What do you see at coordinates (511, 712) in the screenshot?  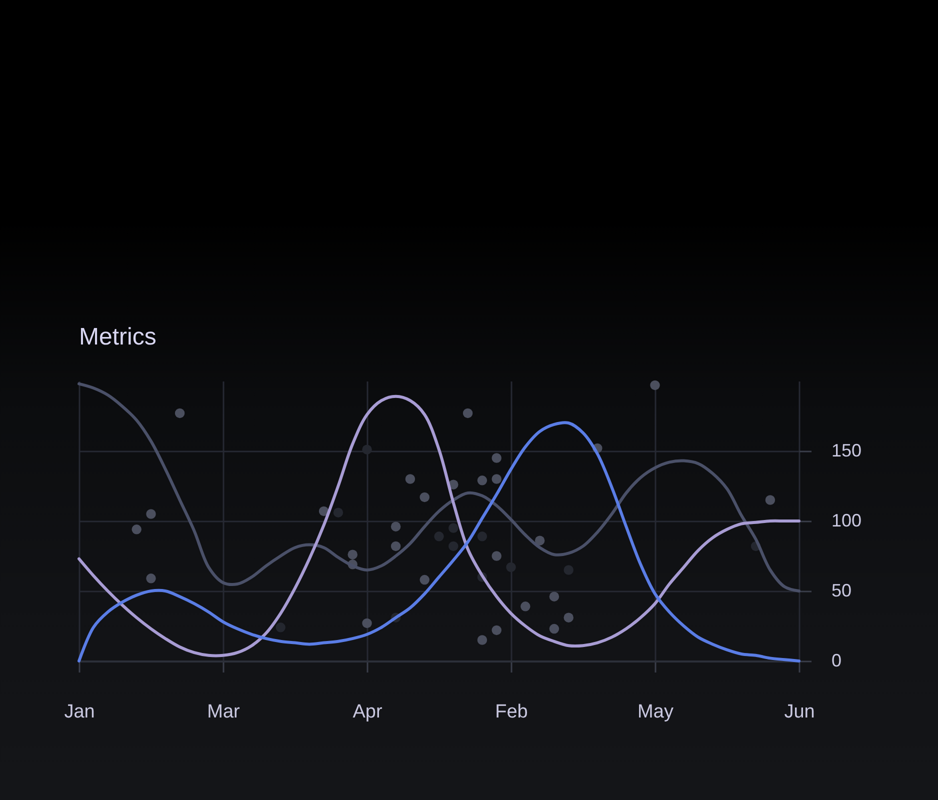 I see `x-tick-label: Feb` at bounding box center [511, 712].